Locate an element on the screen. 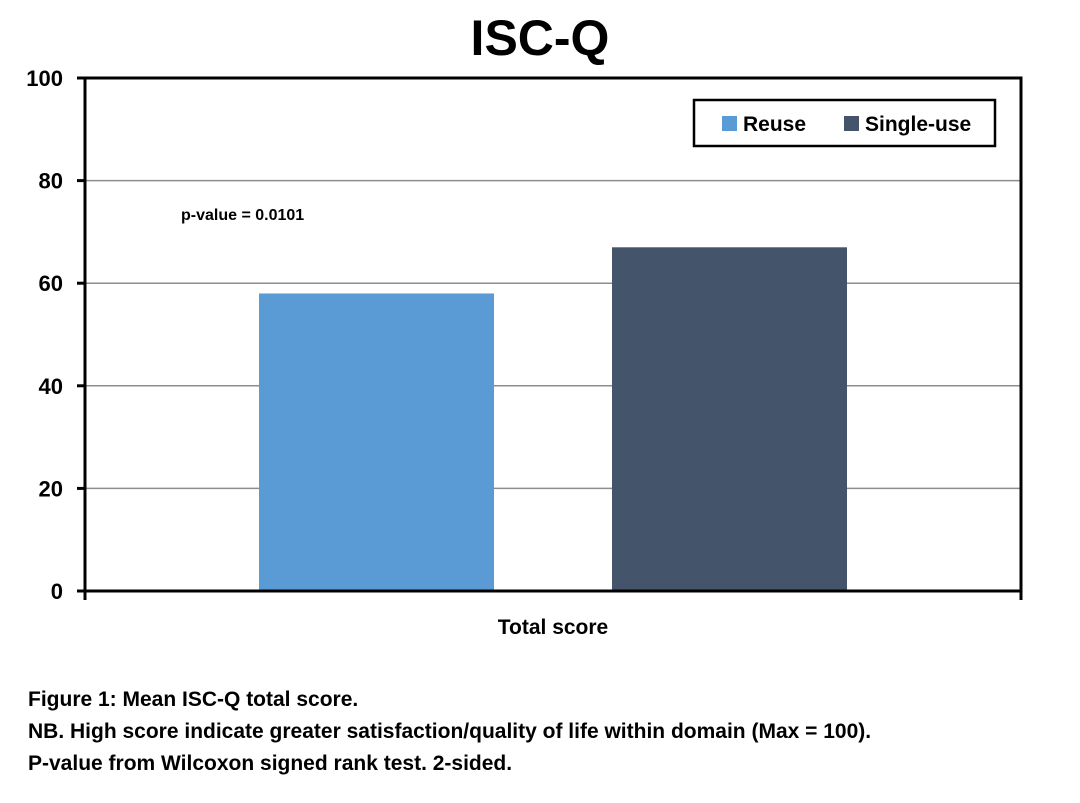  y-tick-label: 60 is located at coordinates (51, 283).